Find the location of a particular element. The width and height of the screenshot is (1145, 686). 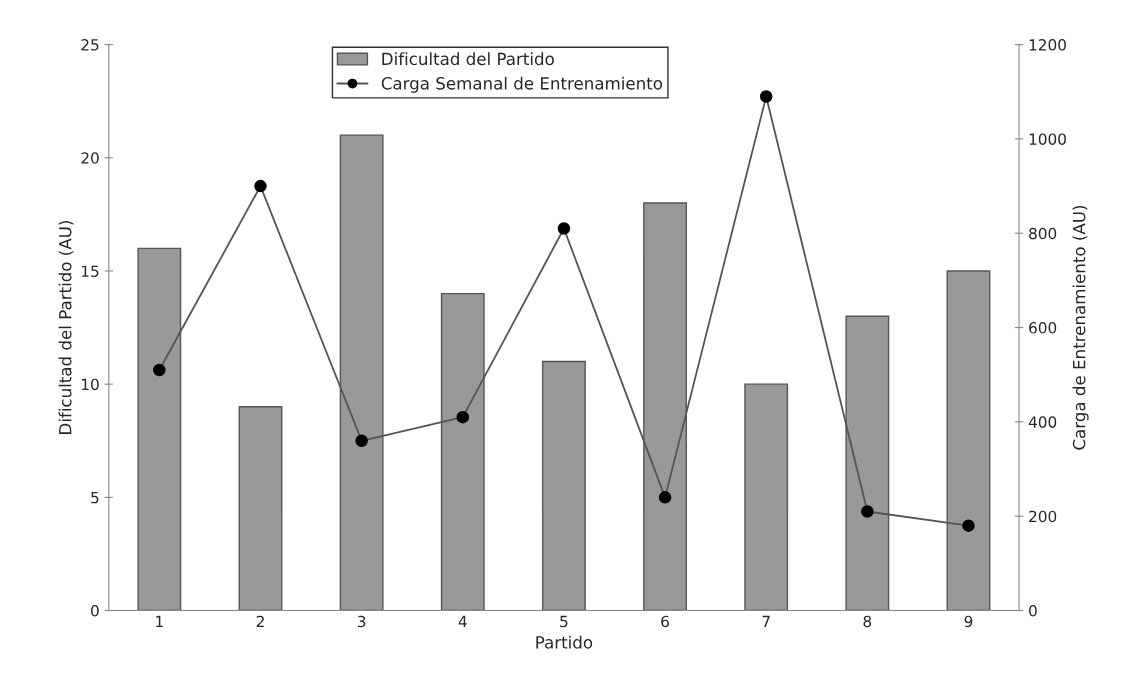

y2-tick-label: 1000 is located at coordinates (1047, 139).